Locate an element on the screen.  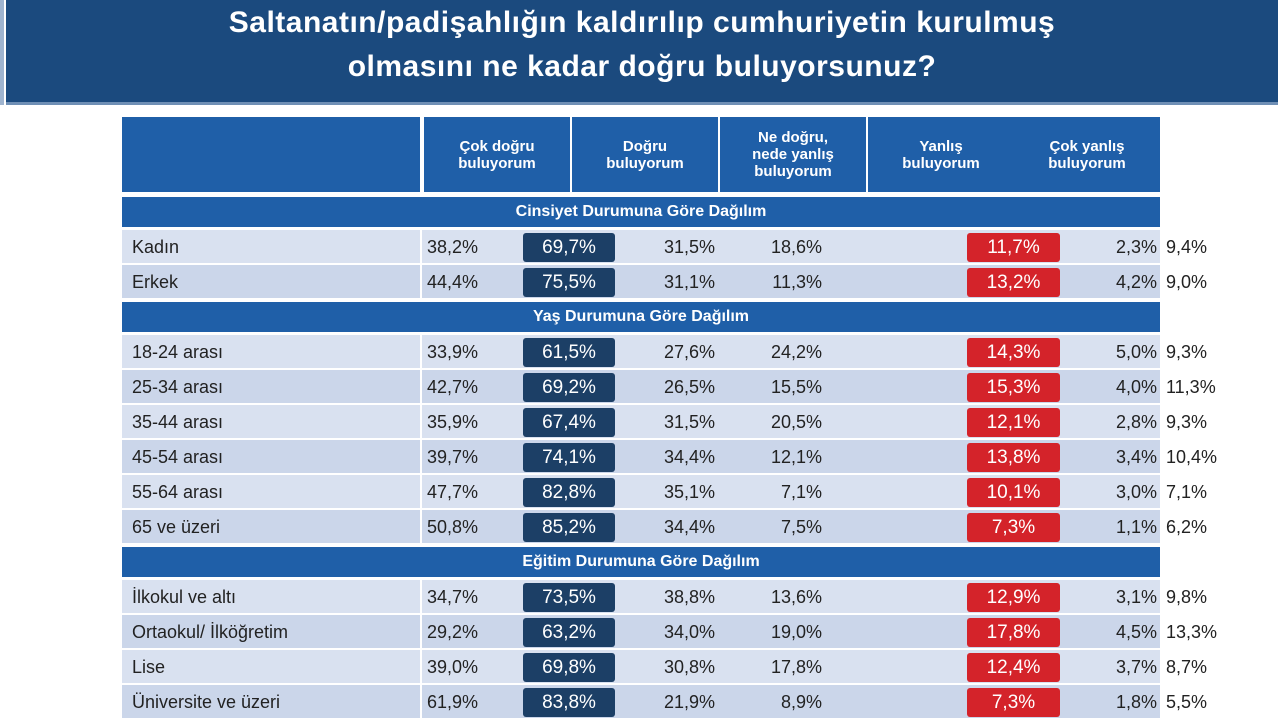
cell-value: 8,7% is located at coordinates (1187, 667).